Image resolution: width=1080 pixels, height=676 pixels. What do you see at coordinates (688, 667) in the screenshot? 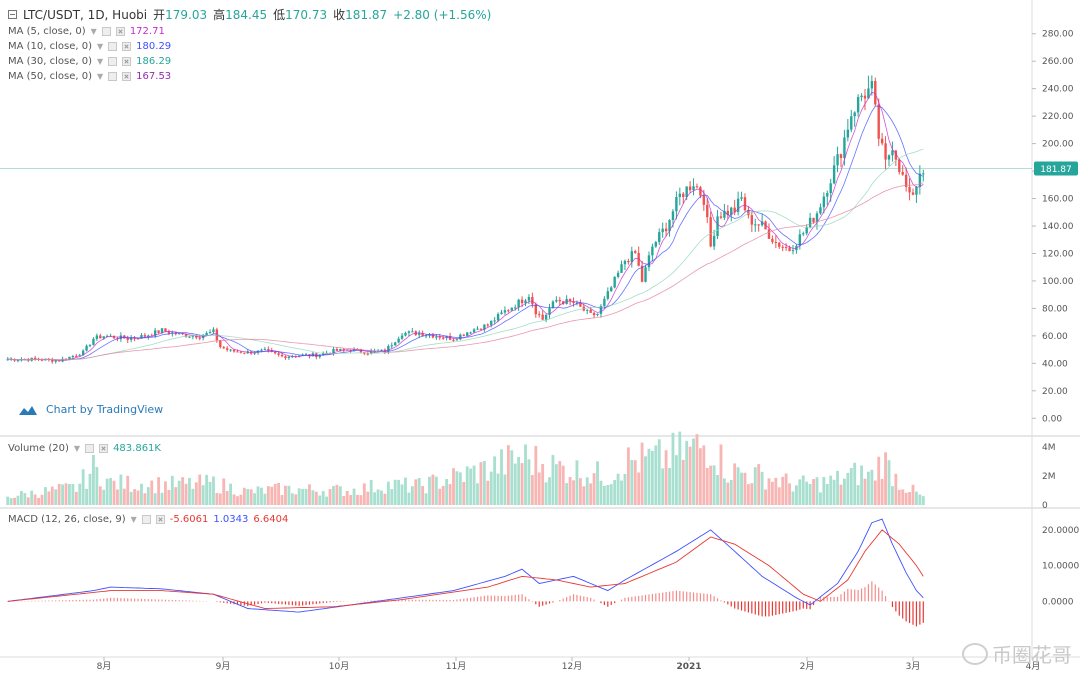
I see `time-tick-label: 2021` at bounding box center [688, 667].